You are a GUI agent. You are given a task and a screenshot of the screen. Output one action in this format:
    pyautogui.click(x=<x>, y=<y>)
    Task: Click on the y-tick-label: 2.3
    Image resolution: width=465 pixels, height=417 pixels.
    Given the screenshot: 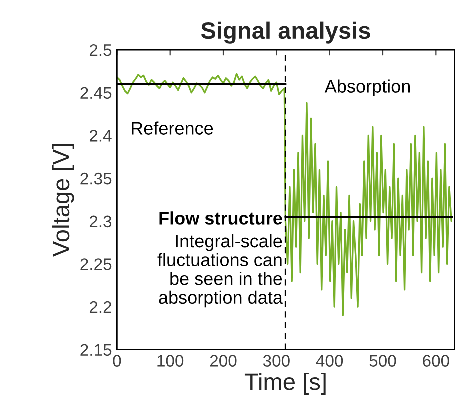 What is the action you would take?
    pyautogui.click(x=101, y=222)
    